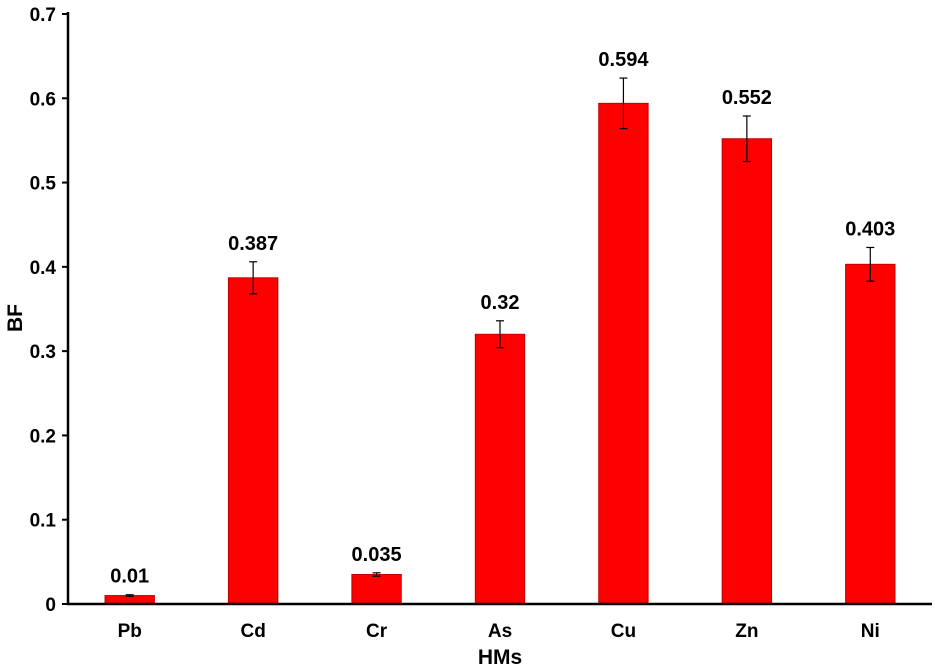 This screenshot has width=935, height=672. Describe the element at coordinates (50, 605) in the screenshot. I see `y-tick-label: 0` at that location.